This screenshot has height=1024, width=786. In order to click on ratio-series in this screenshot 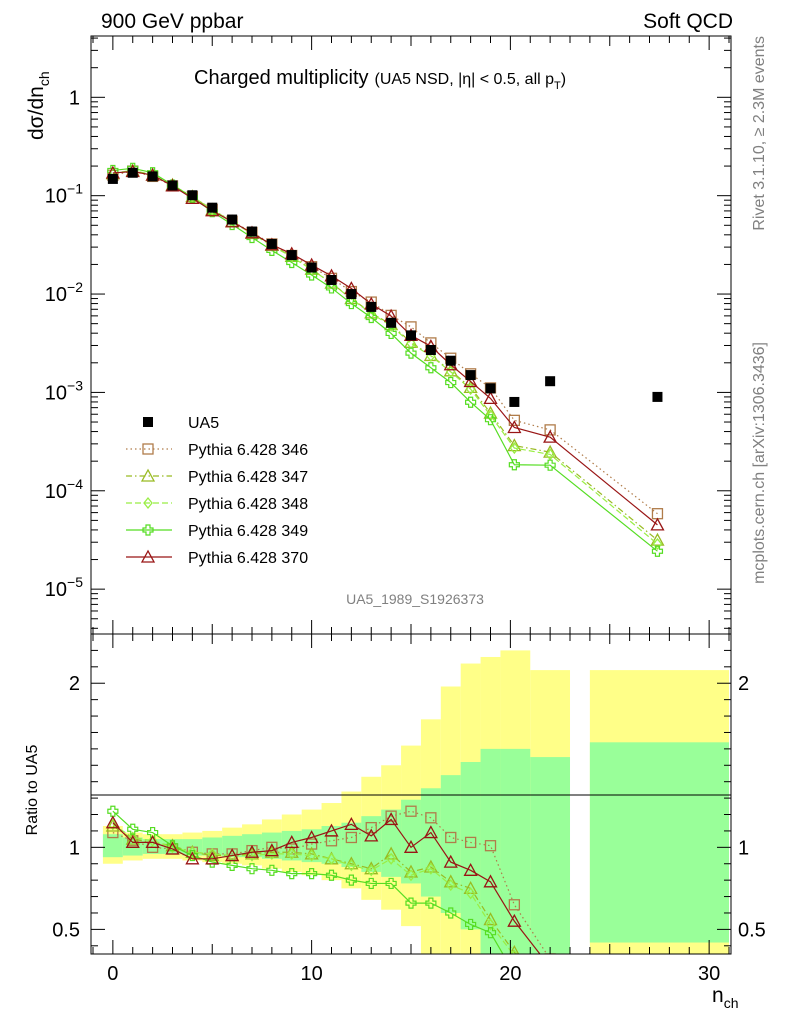, I will do `click(384, 908)`.